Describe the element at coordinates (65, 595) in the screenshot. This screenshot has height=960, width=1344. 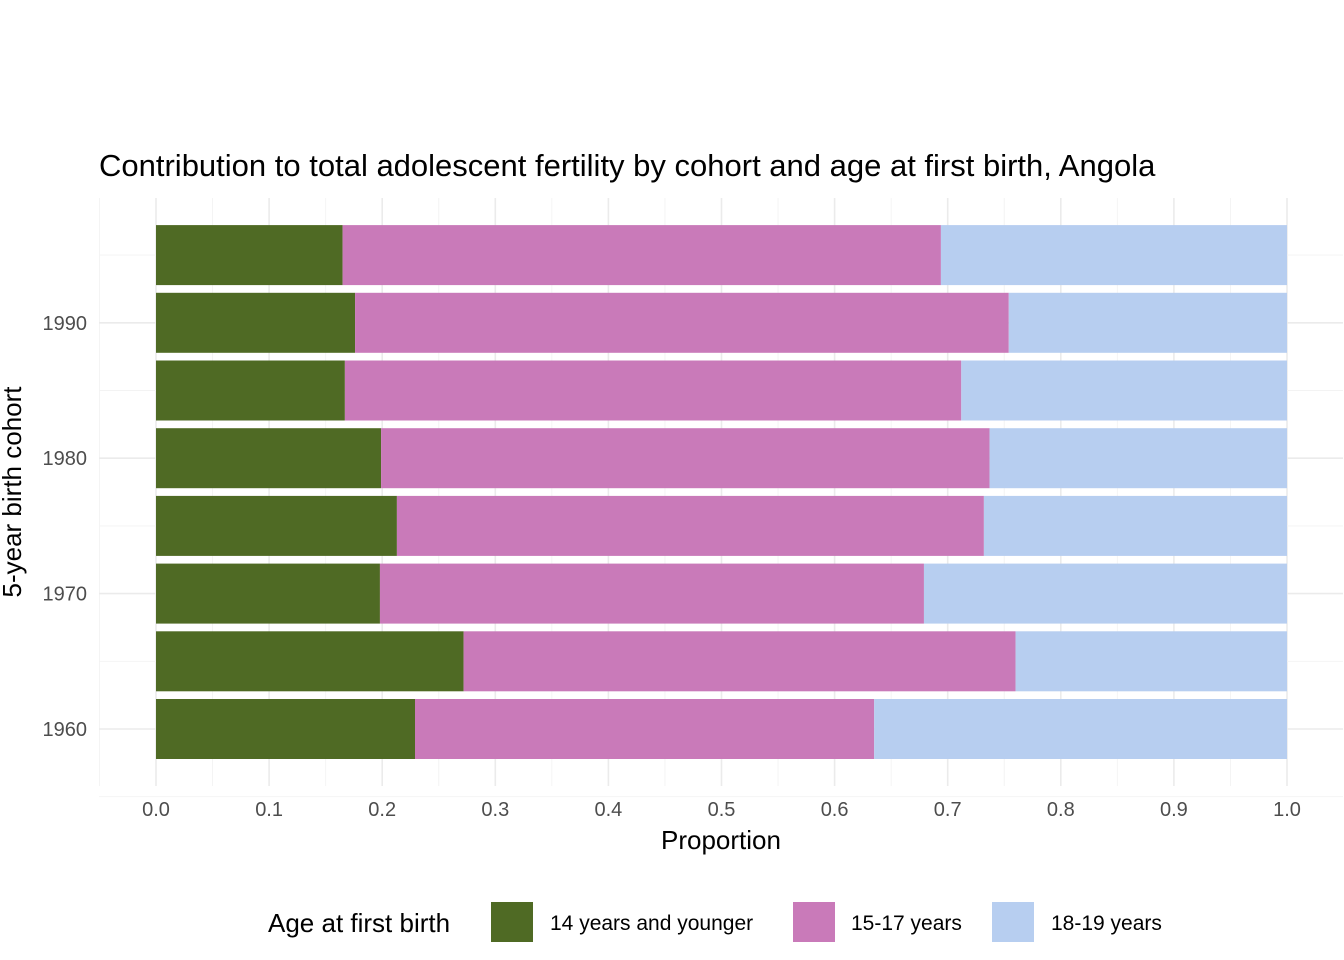
I see `y-tick-label: 1970` at that location.